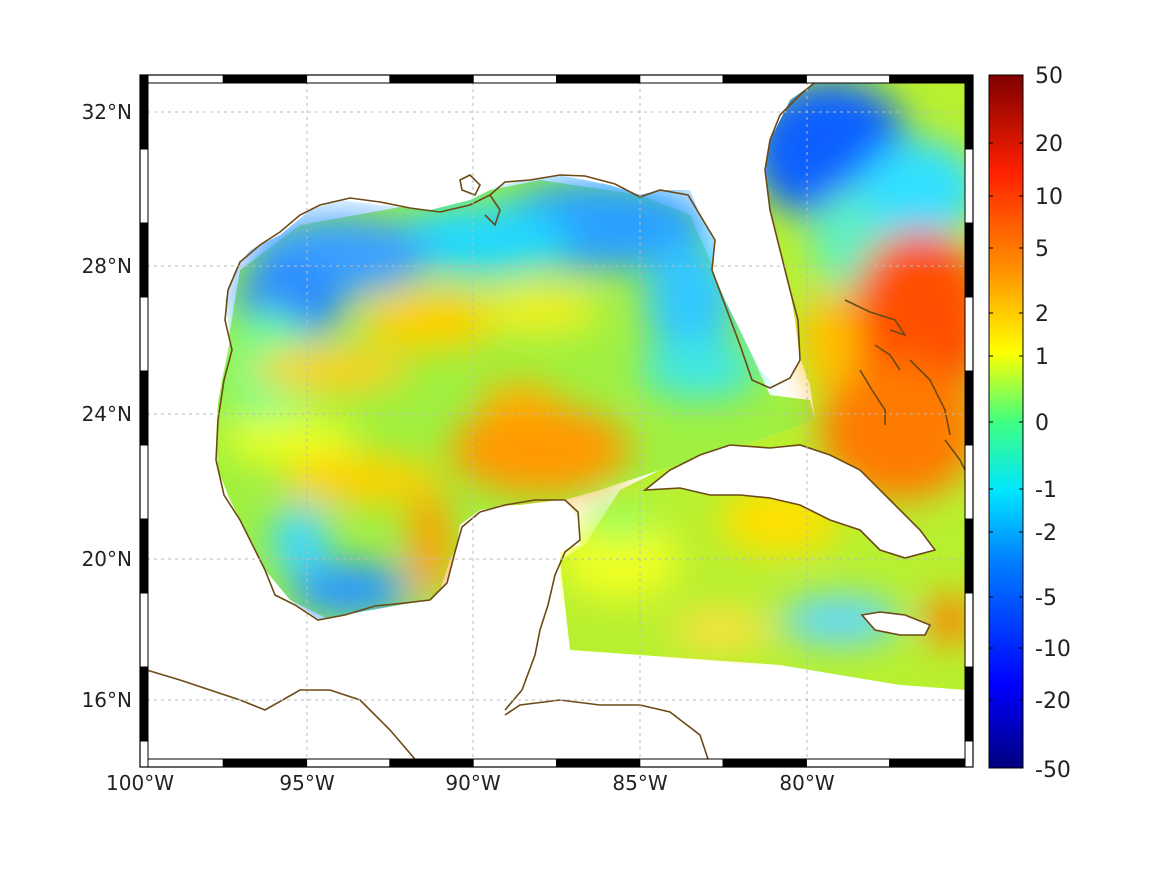  I want to click on mississippi-delta, so click(492, 210).